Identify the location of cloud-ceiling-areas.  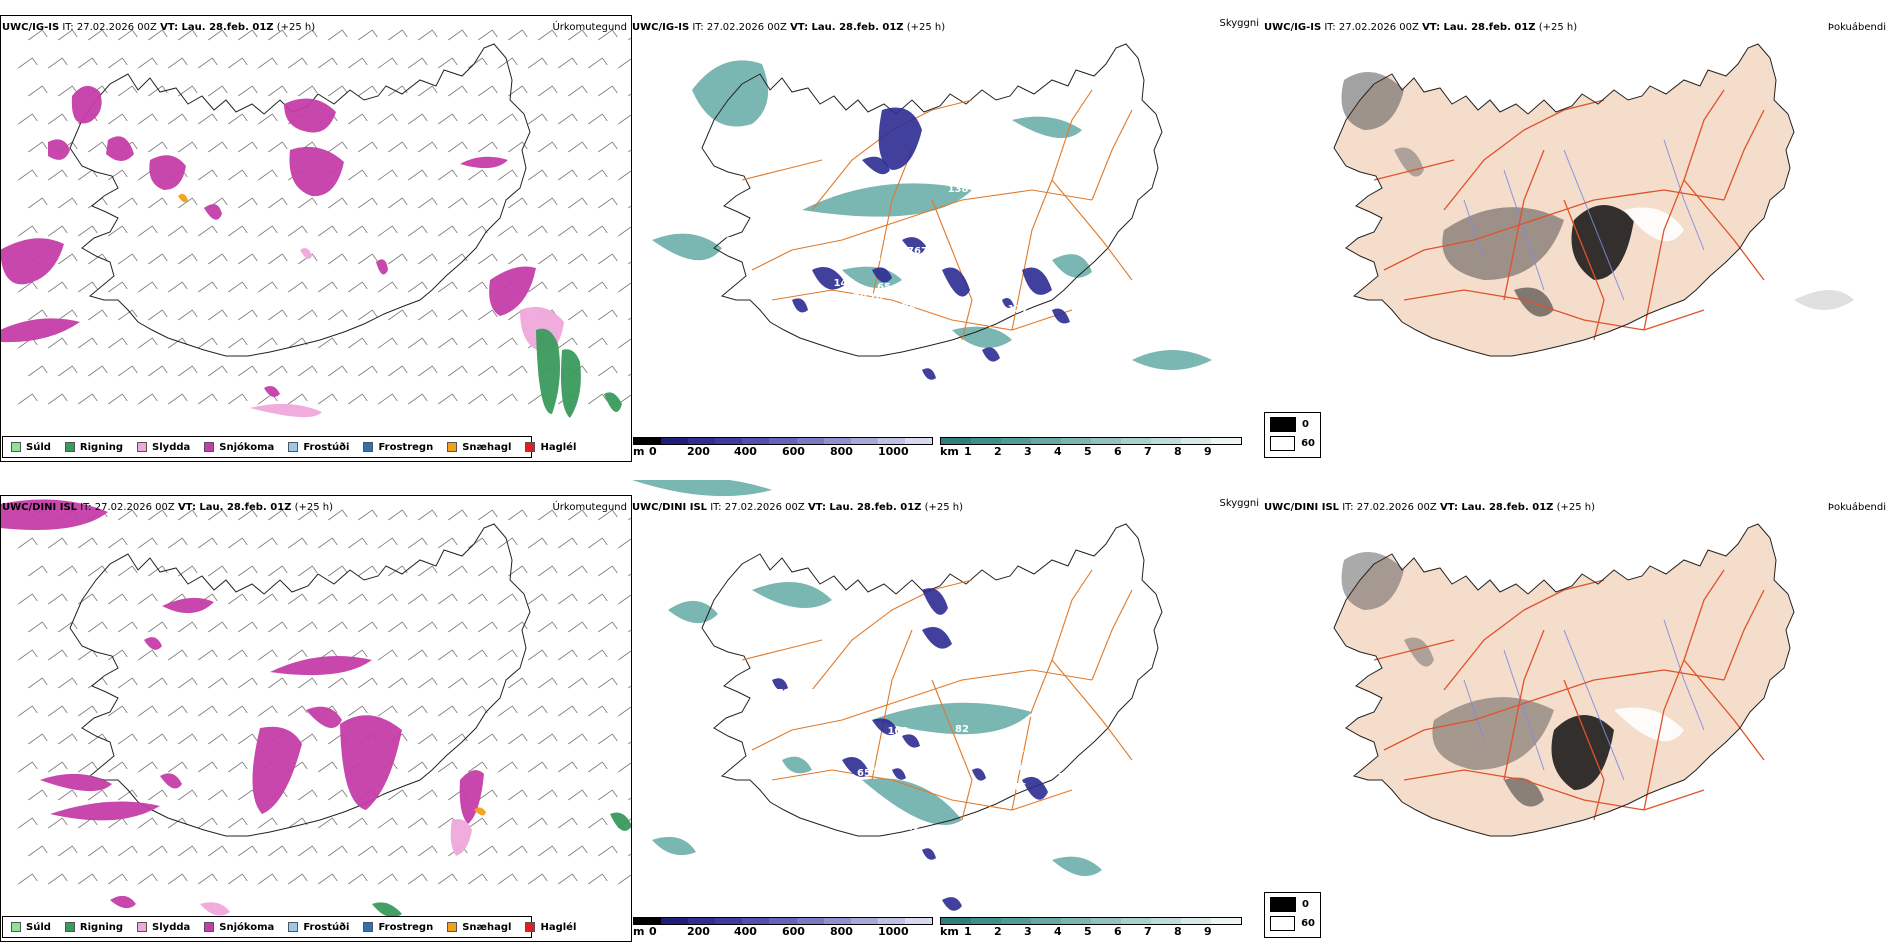
(910, 749).